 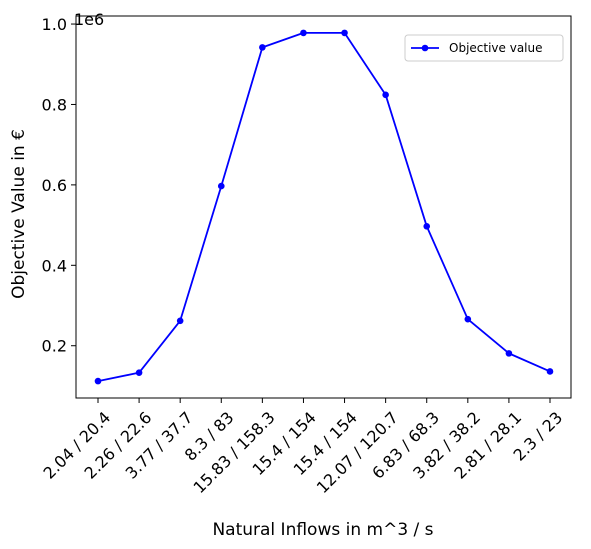 I want to click on y-tick-label: 0.6, so click(x=54, y=185).